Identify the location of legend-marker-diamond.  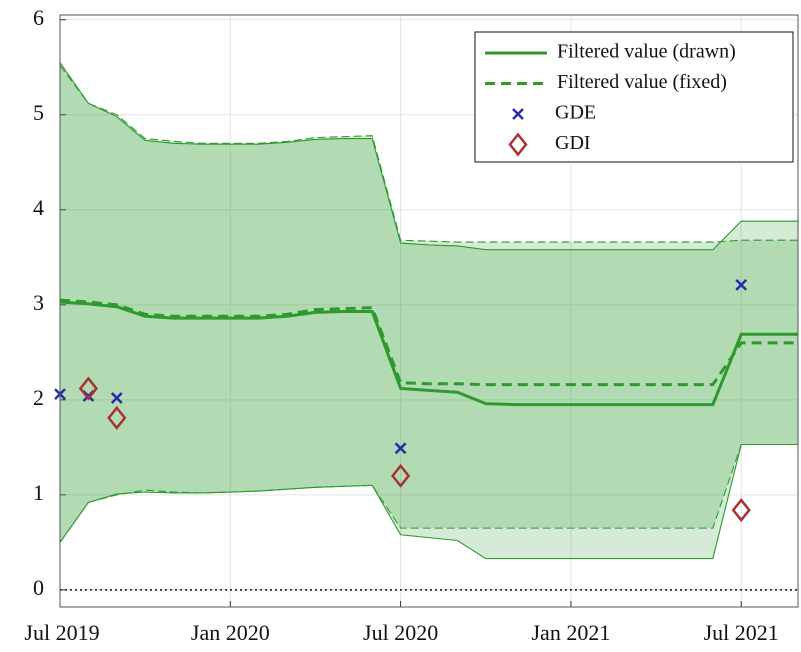
(518, 144).